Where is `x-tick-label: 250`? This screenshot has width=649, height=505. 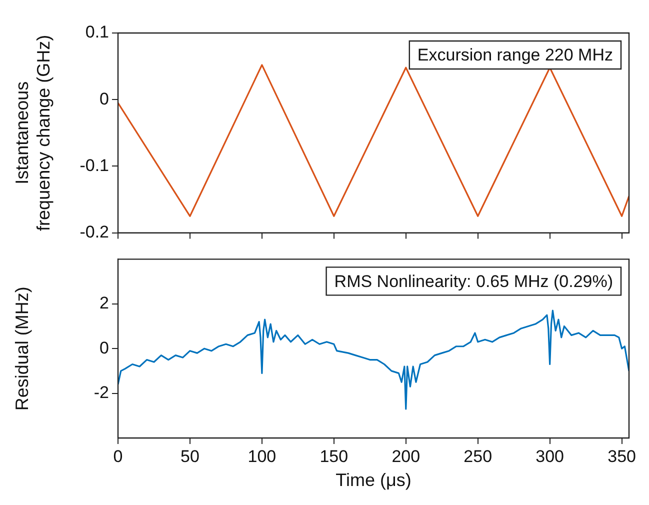 x-tick-label: 250 is located at coordinates (478, 456).